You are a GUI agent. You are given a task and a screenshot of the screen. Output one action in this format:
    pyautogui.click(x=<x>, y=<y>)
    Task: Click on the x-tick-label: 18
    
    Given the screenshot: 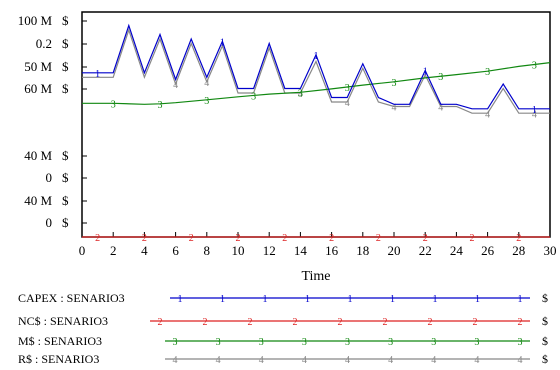 What is the action you would take?
    pyautogui.click(x=362, y=250)
    